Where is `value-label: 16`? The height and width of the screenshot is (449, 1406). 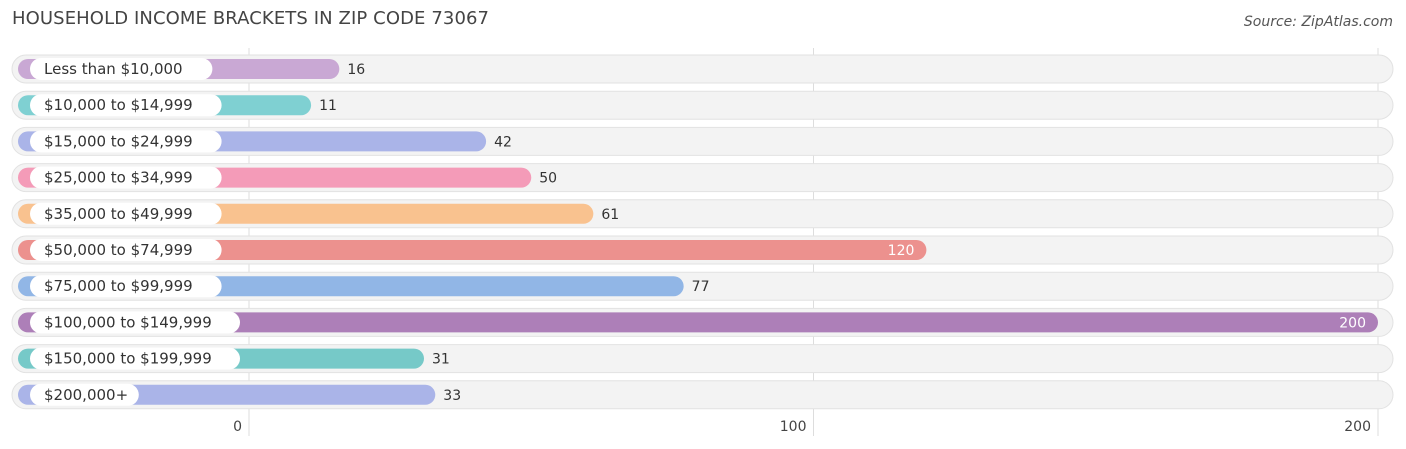 value-label: 16 is located at coordinates (356, 70).